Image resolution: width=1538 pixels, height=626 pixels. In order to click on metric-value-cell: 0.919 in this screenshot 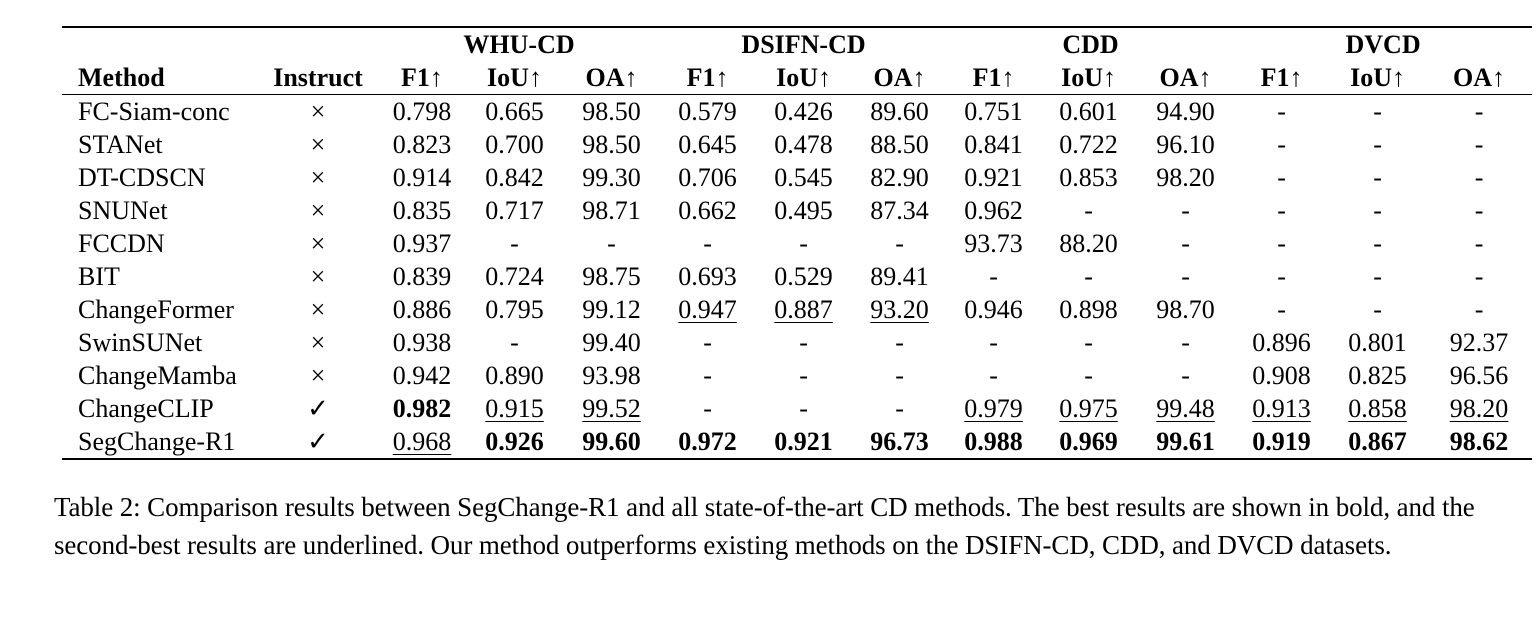, I will do `click(1282, 442)`.